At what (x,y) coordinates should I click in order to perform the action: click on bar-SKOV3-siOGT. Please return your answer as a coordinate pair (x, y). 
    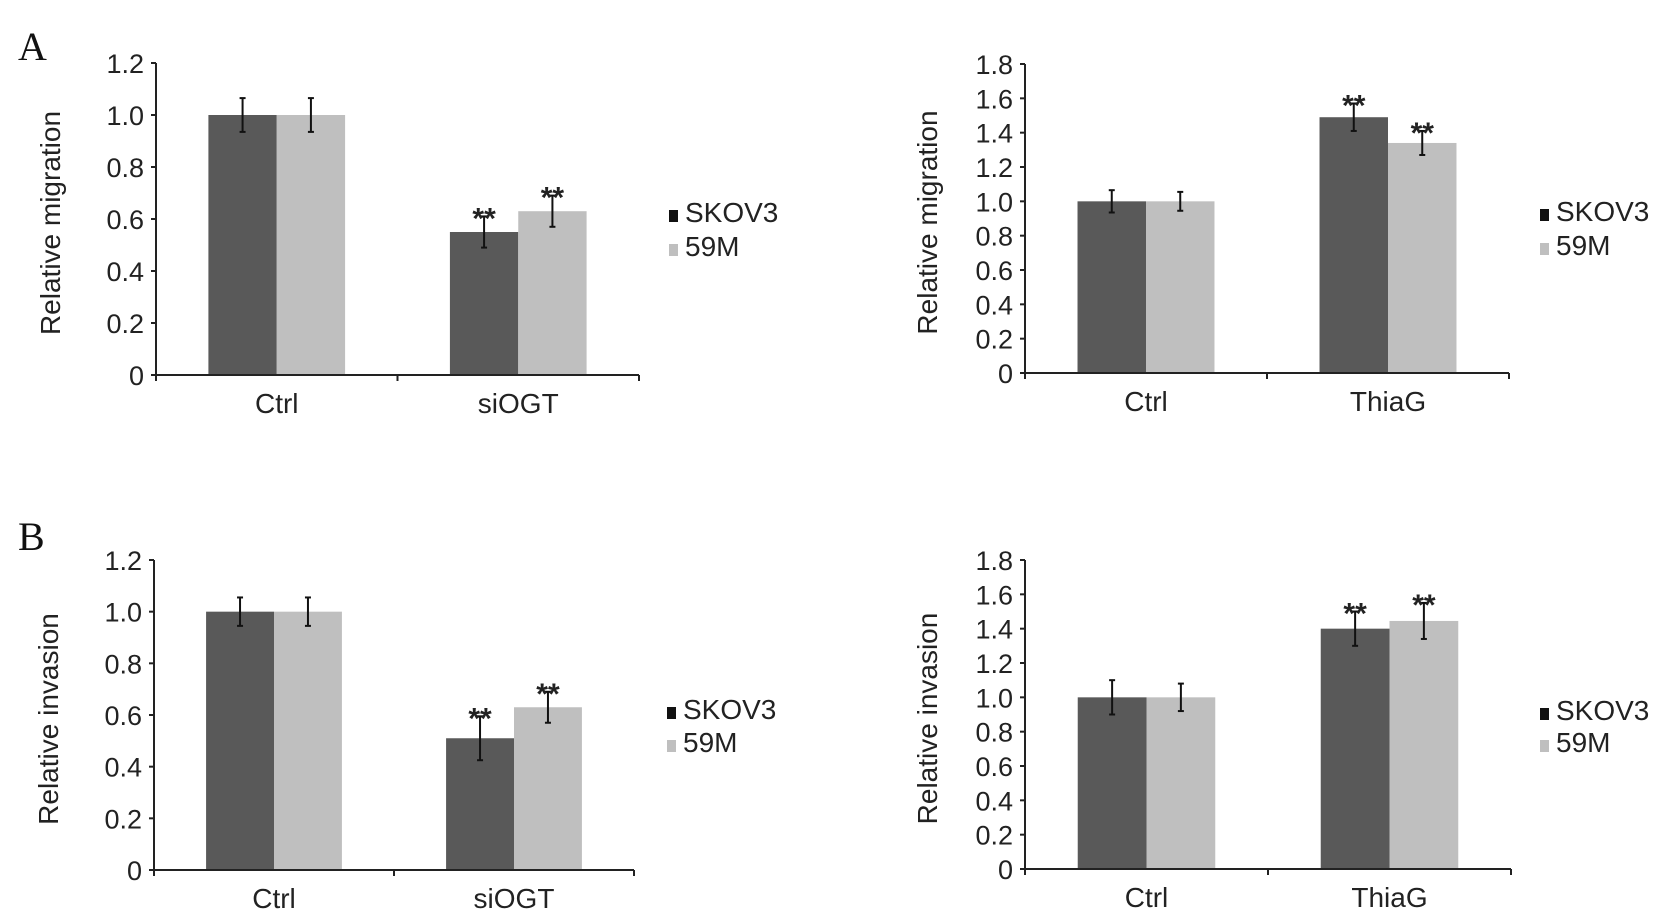
    Looking at the image, I should click on (484, 303).